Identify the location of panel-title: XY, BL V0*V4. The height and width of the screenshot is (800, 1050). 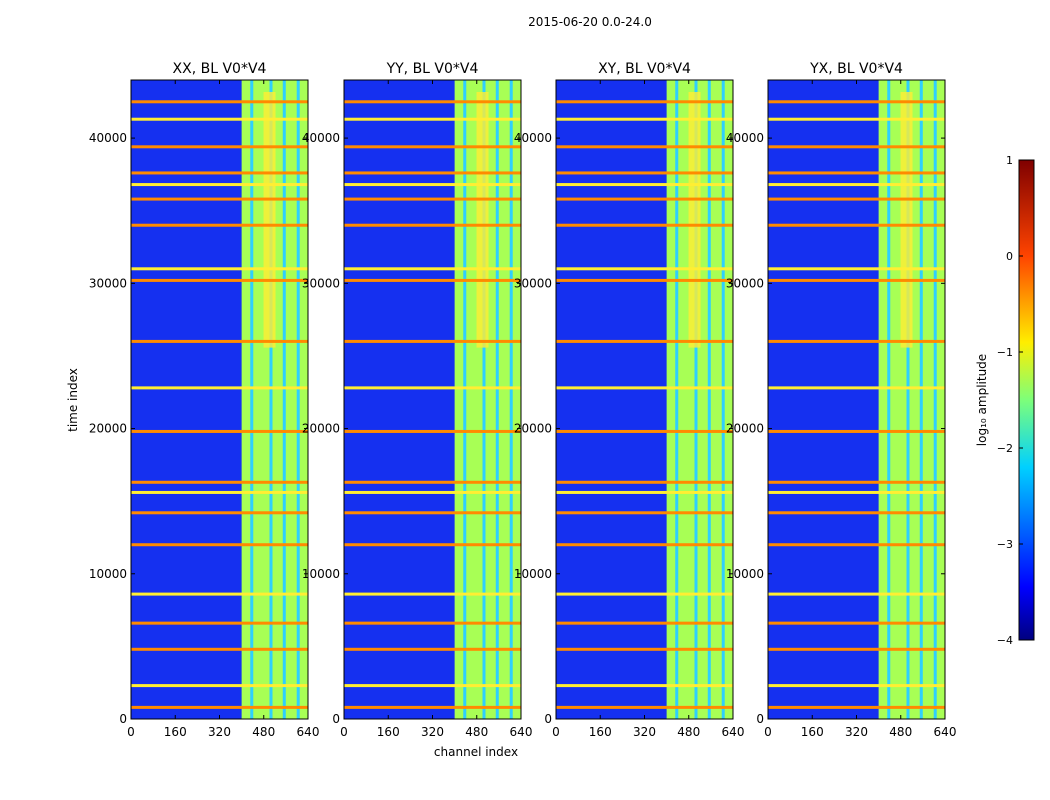
(644, 69).